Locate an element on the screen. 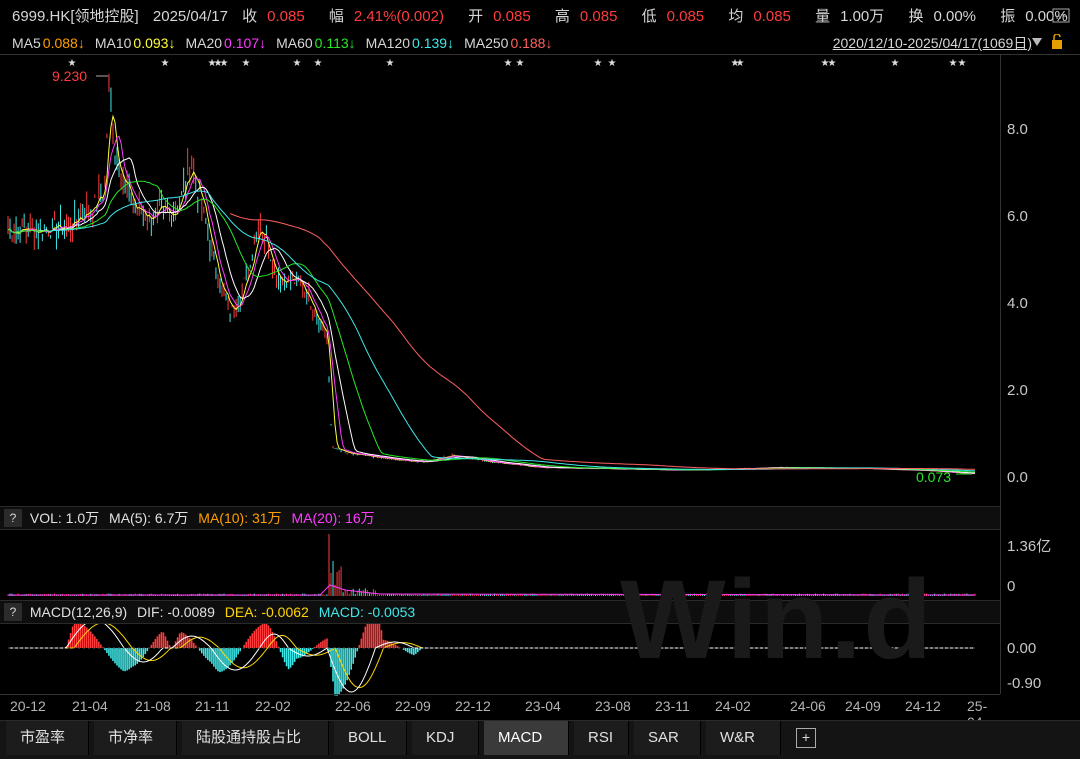 The image size is (1080, 759). avg-label: 均 is located at coordinates (736, 16).